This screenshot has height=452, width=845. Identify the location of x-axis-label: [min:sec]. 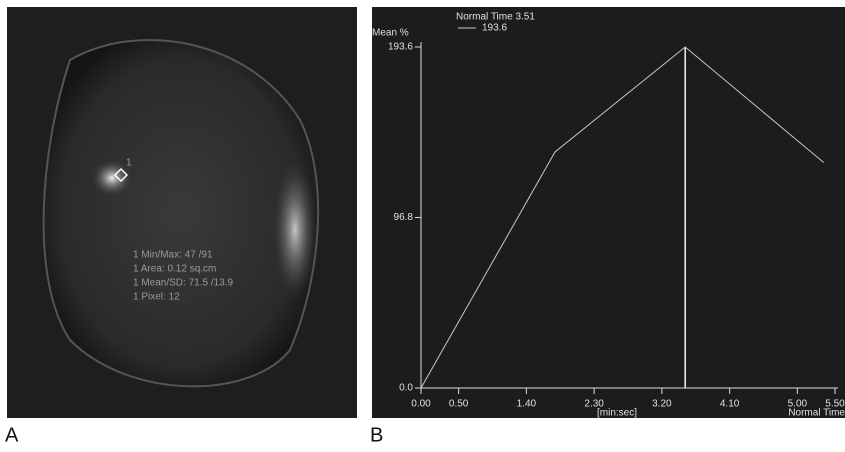
(617, 413).